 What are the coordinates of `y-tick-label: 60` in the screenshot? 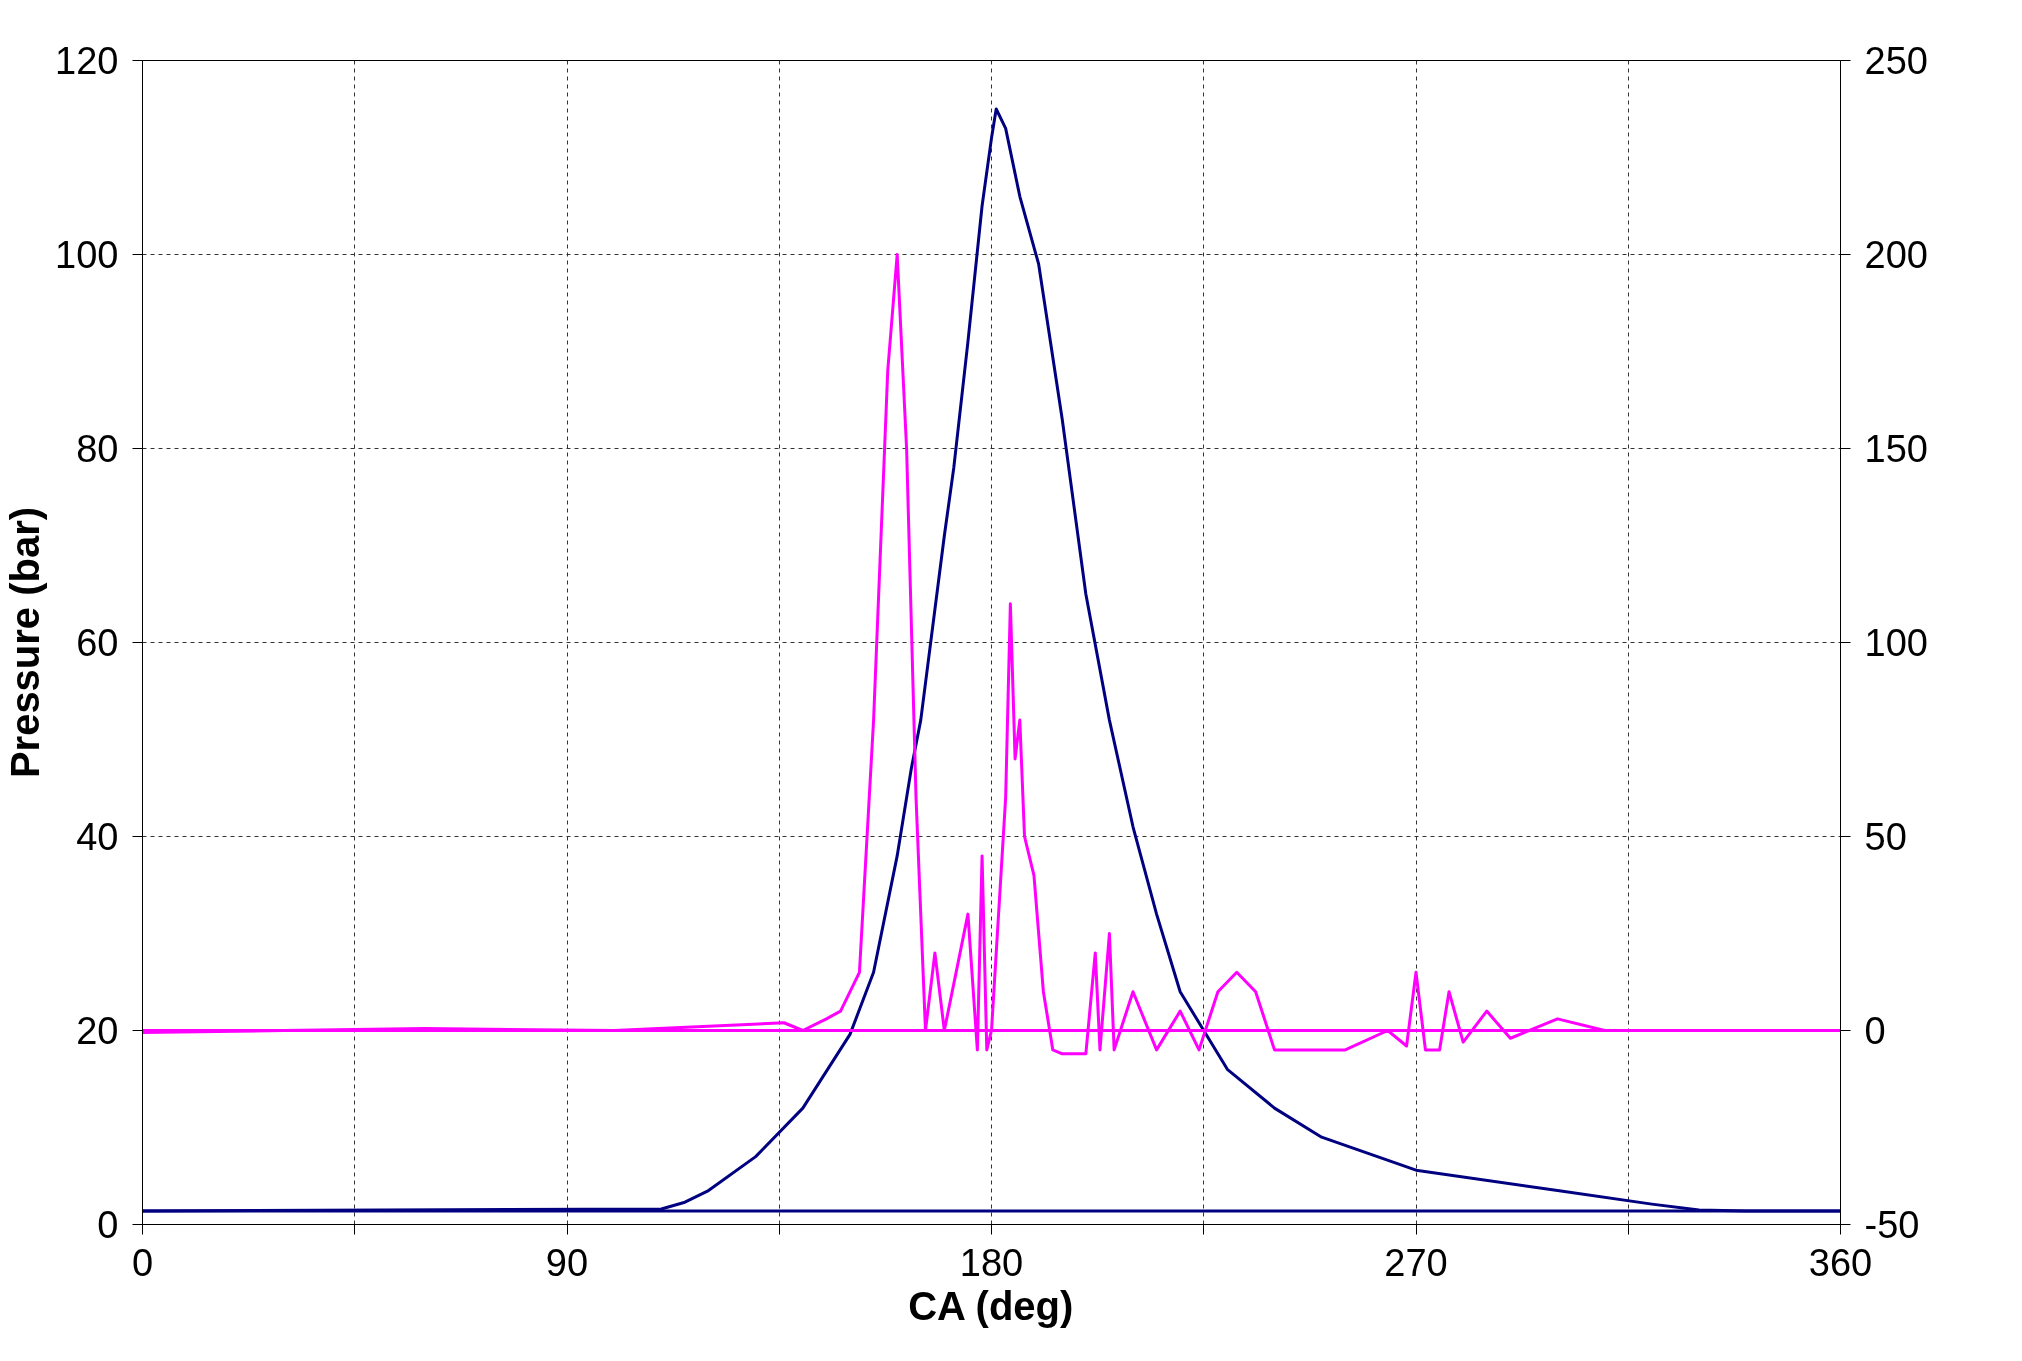 It's located at (97, 643).